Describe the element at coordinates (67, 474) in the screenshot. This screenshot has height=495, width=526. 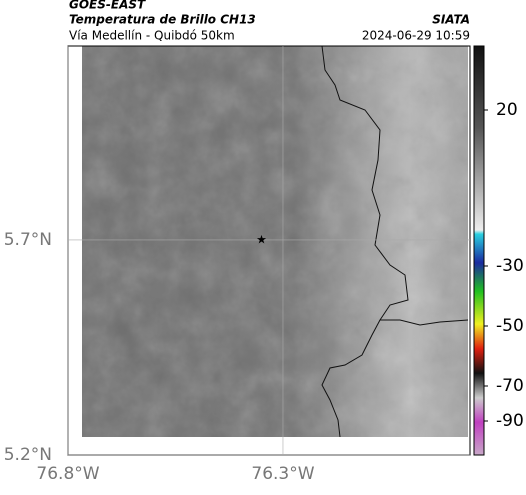
I see `x-tick-label: 76.8°W` at that location.